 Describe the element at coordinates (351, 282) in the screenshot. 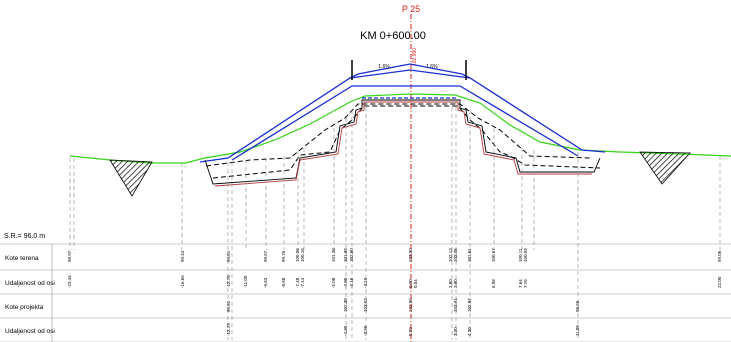

I see `ut-value: -3.16` at that location.